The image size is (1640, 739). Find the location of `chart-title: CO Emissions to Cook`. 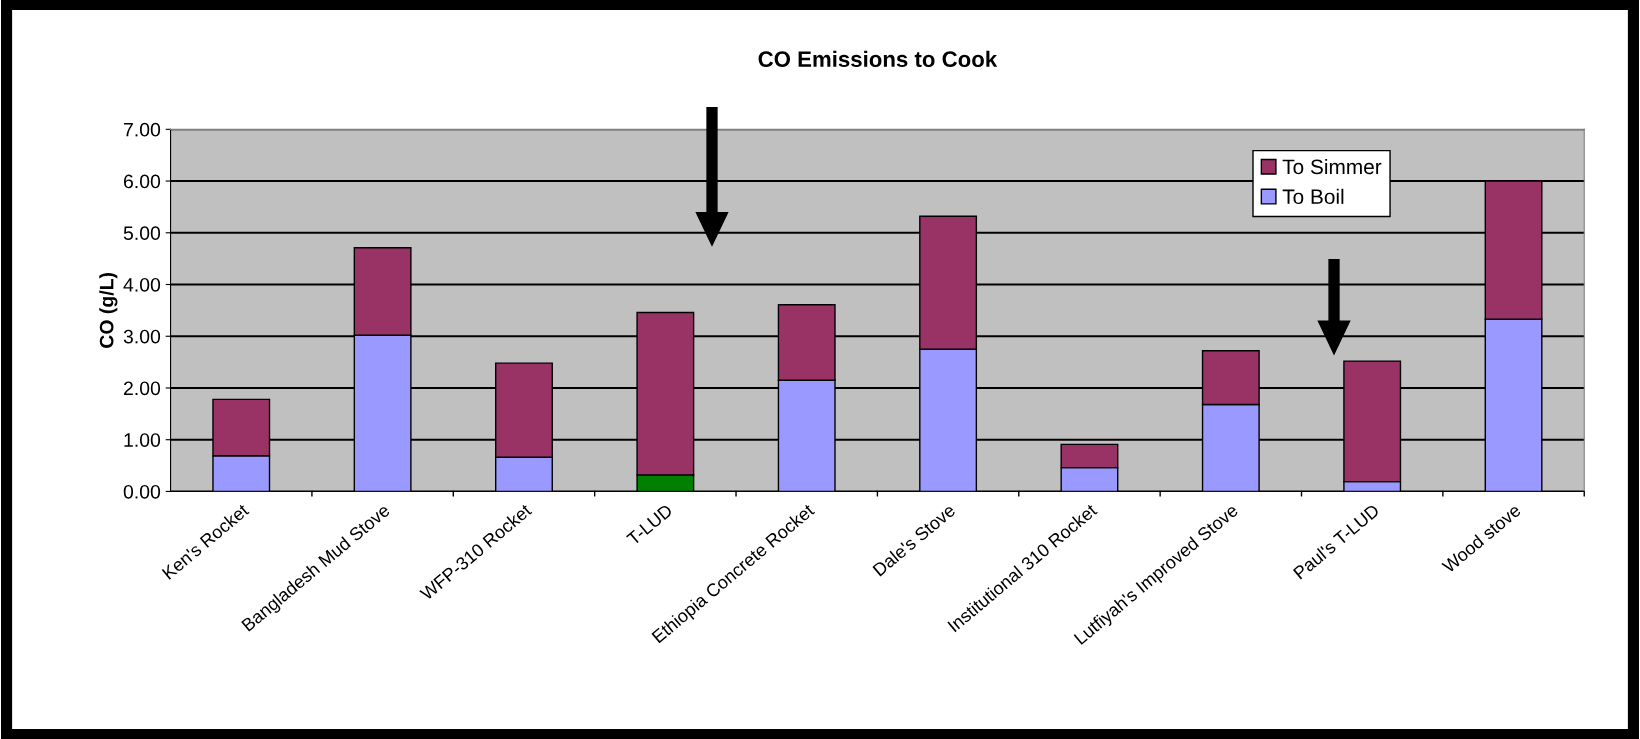

chart-title: CO Emissions to Cook is located at coordinates (878, 59).